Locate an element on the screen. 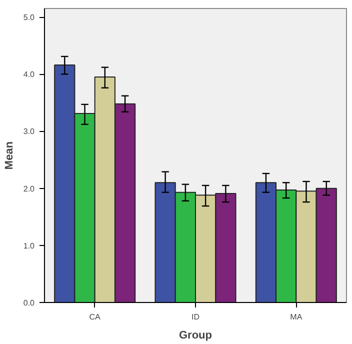  y-tick-label: 5.0 is located at coordinates (29, 17).